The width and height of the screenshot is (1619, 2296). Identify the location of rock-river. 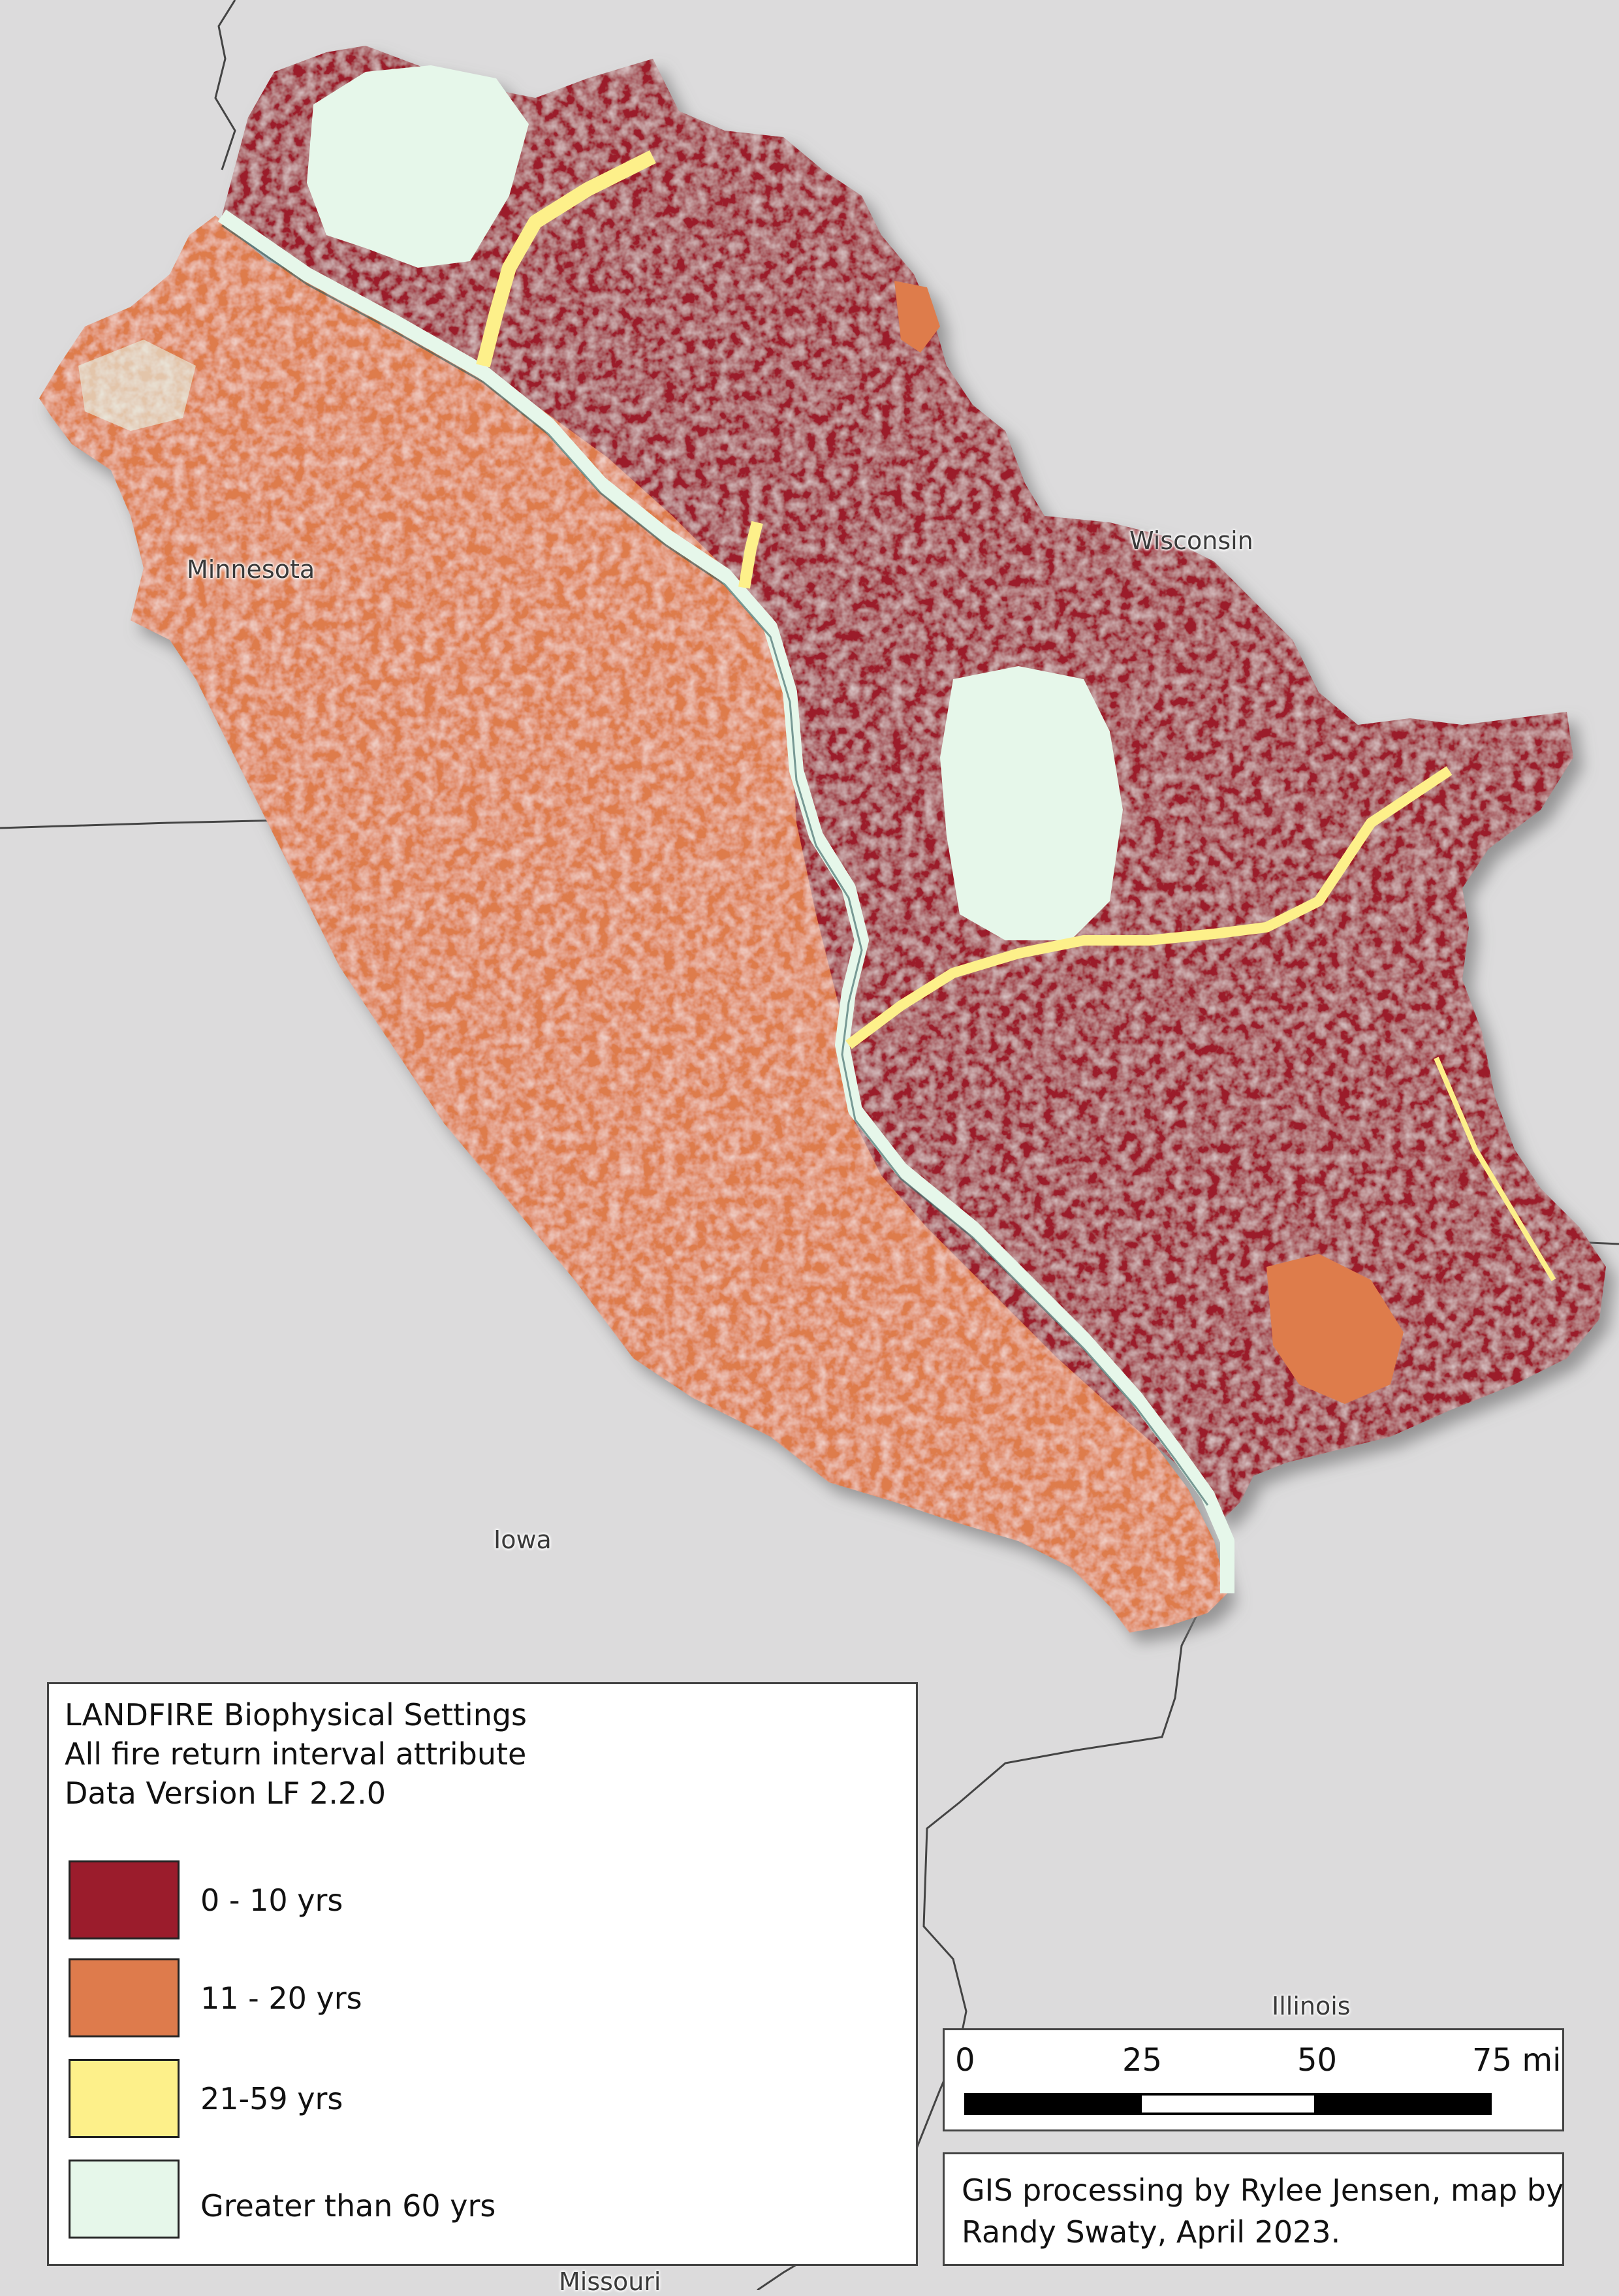
(1495, 1169).